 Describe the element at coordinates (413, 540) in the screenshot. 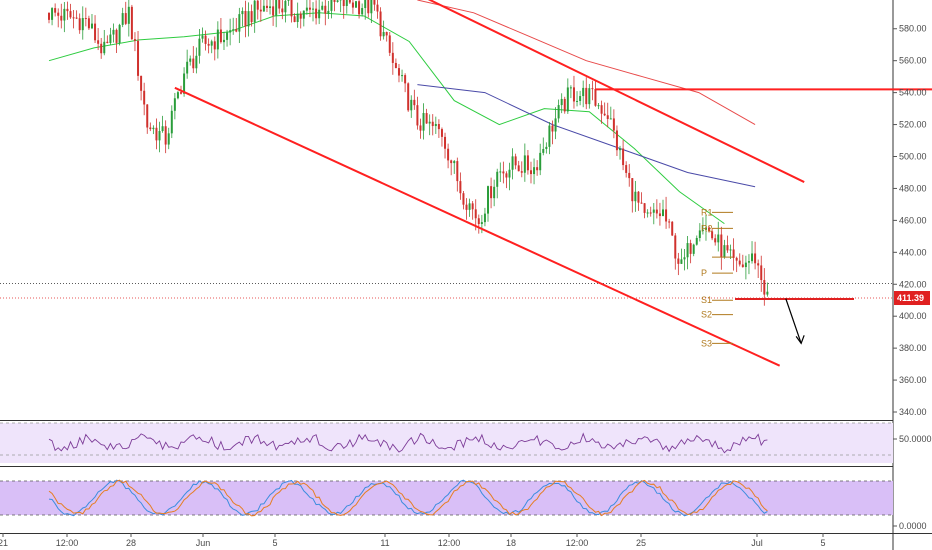

I see `time-axis: 21 12:00 28 Jun 5 11 12:00 18 12:00 25 Jul 5` at that location.